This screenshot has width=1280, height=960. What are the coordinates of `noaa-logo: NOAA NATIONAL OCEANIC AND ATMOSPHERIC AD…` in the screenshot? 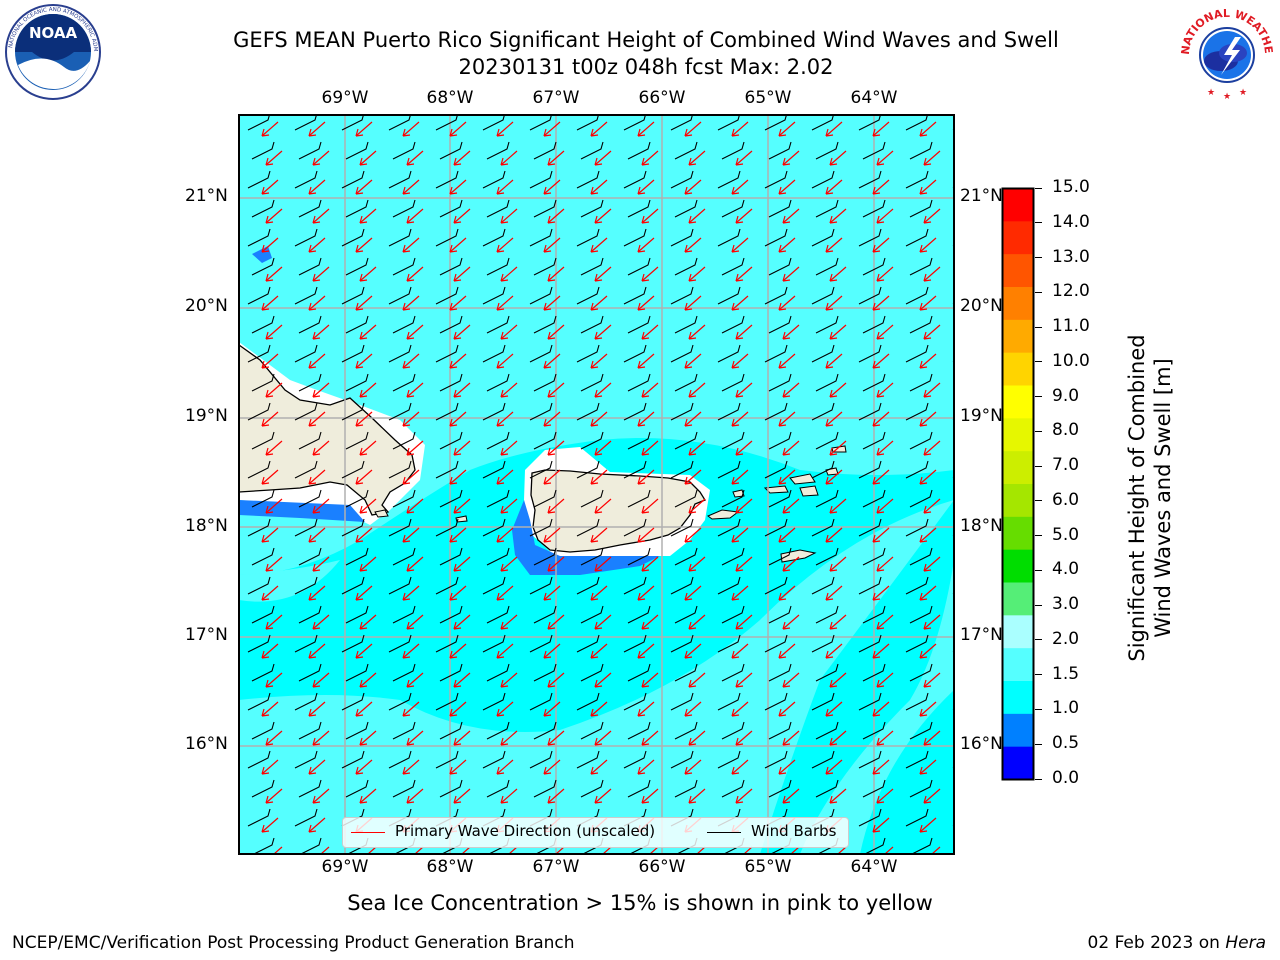 It's located at (51, 50).